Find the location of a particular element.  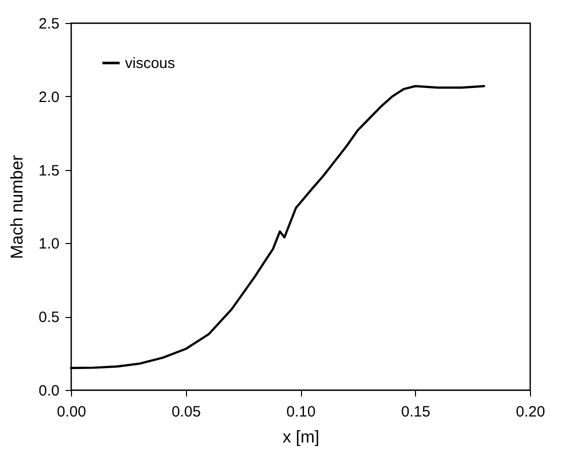

y-tick-label: 0.5 is located at coordinates (49, 317).